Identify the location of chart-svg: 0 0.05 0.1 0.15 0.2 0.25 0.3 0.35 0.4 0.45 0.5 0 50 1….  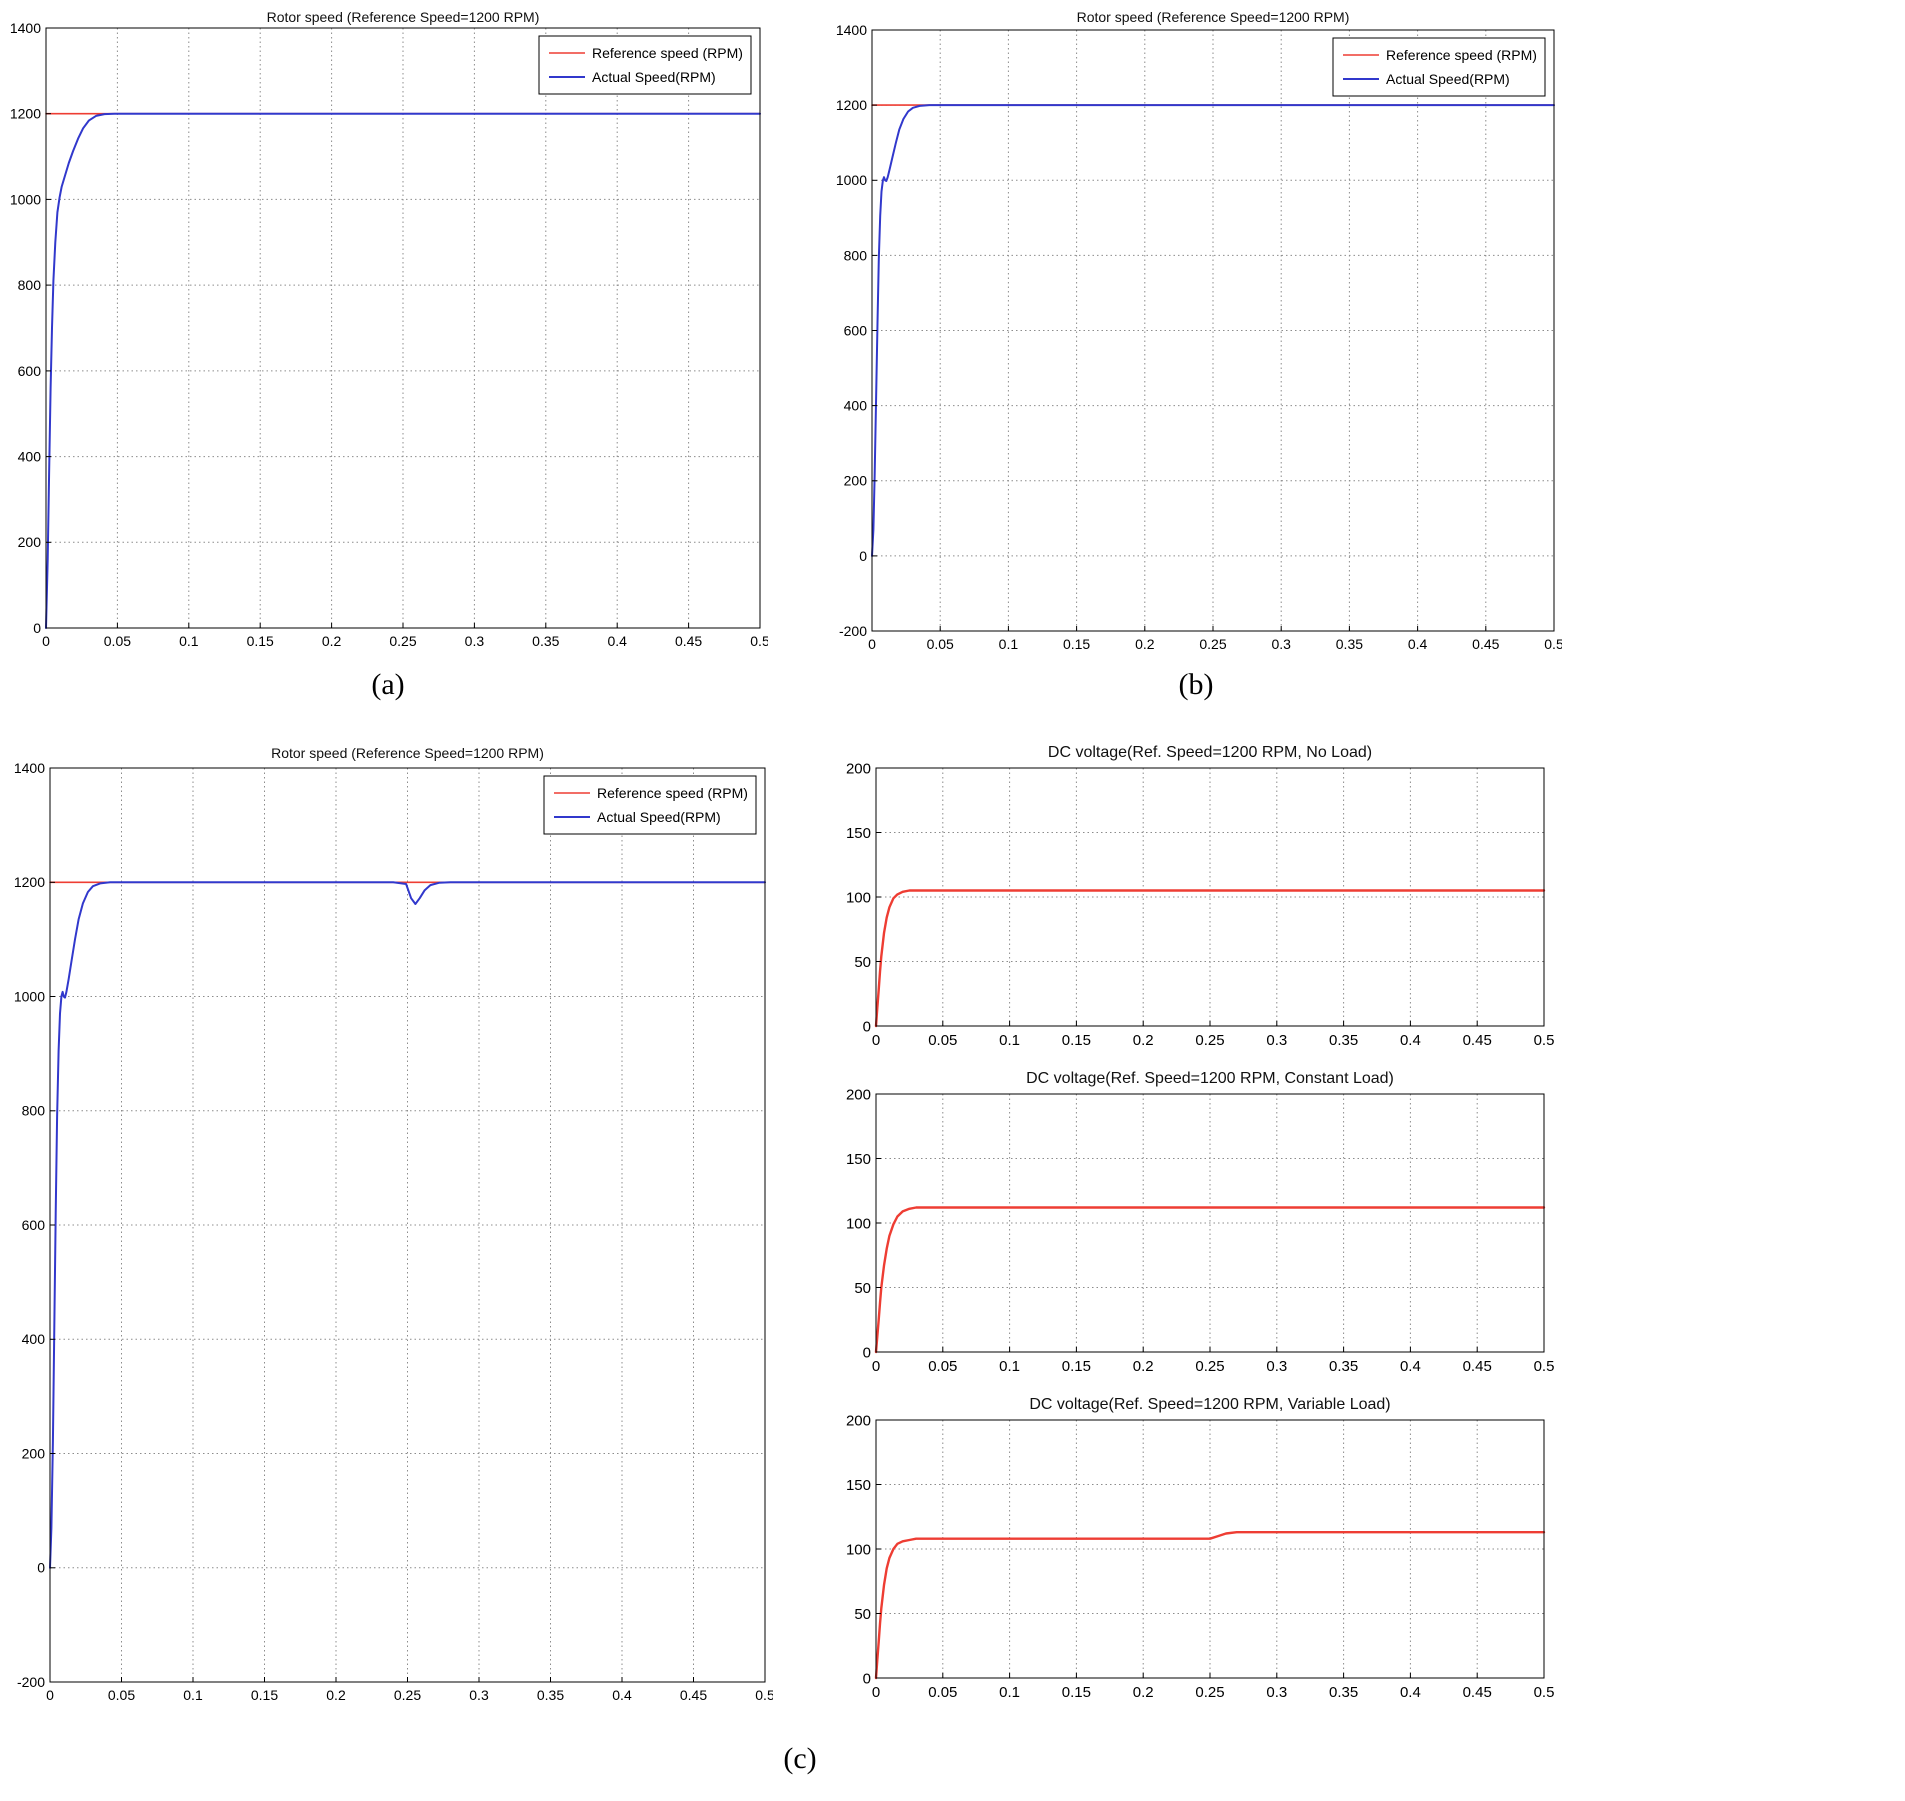
(1200, 1556).